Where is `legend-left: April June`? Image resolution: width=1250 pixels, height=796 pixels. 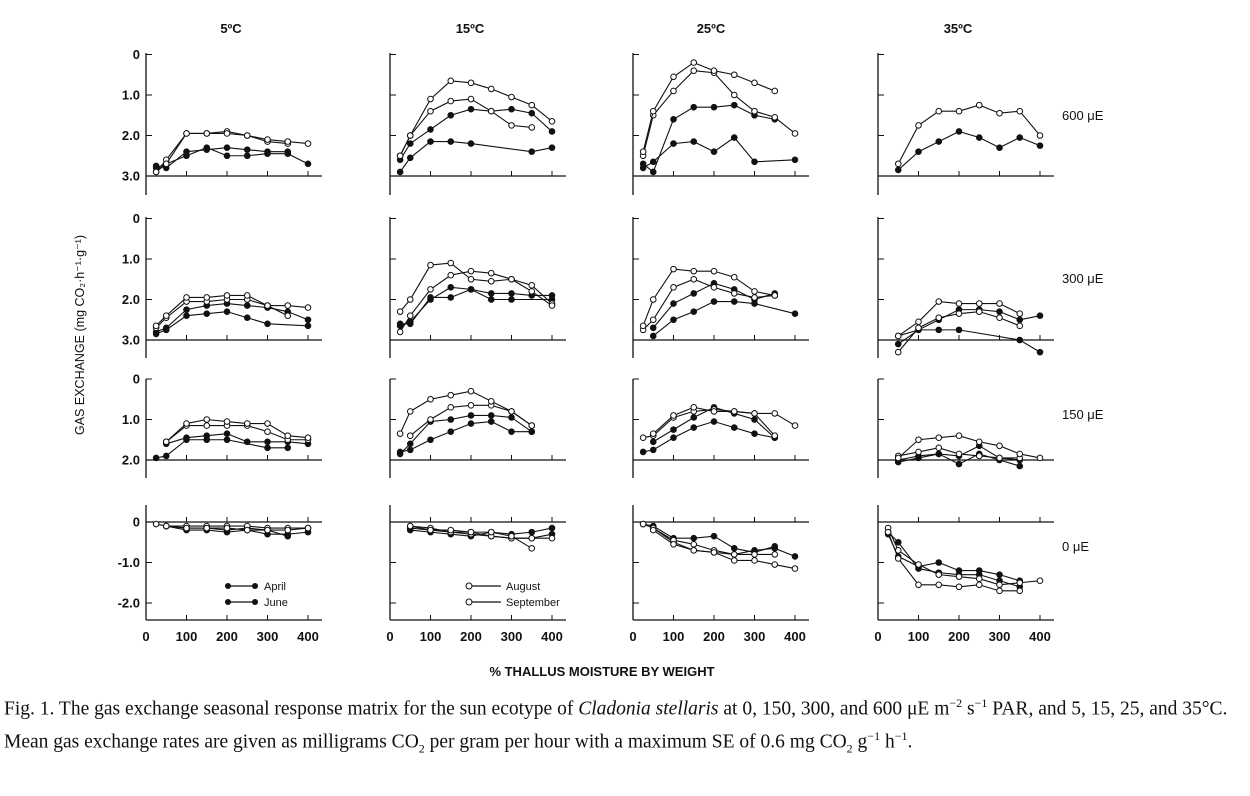
legend-left: April June is located at coordinates (256, 595).